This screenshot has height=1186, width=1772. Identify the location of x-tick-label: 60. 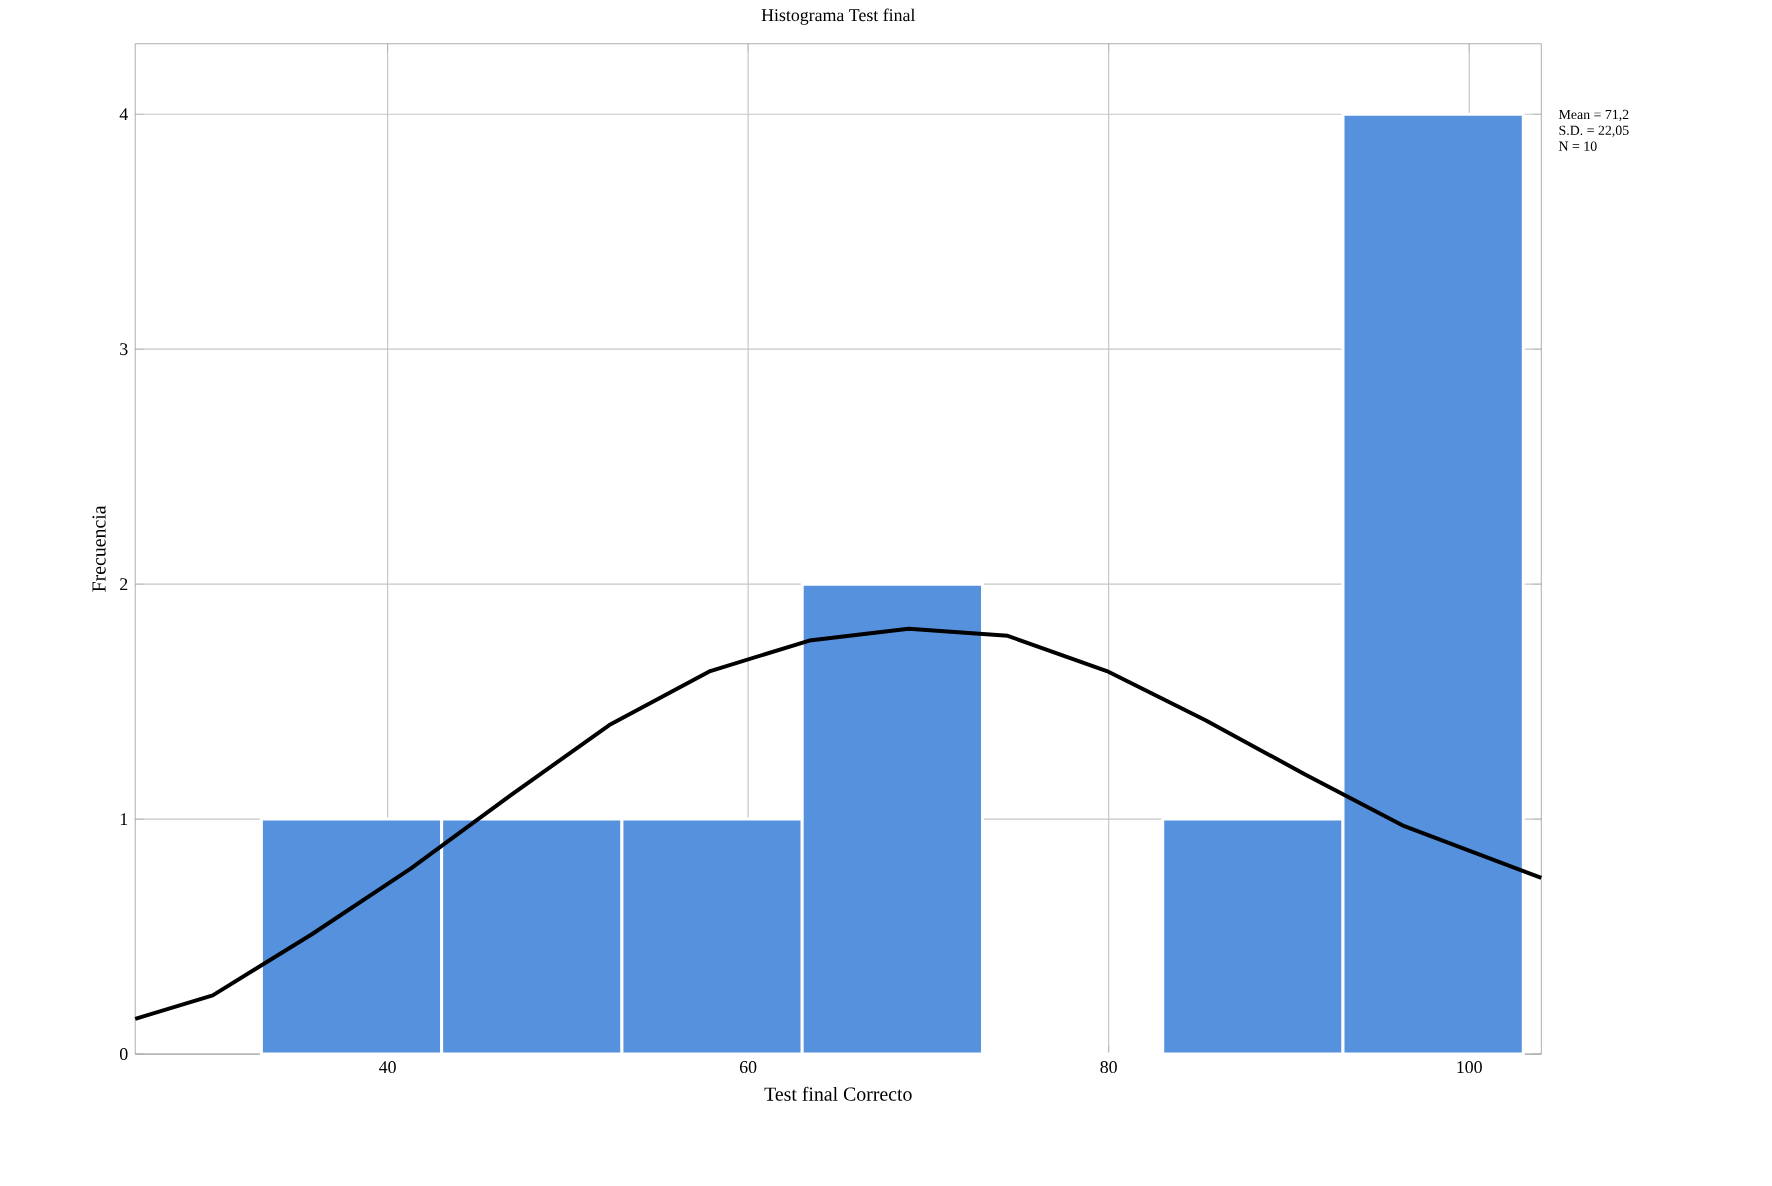
(748, 1067).